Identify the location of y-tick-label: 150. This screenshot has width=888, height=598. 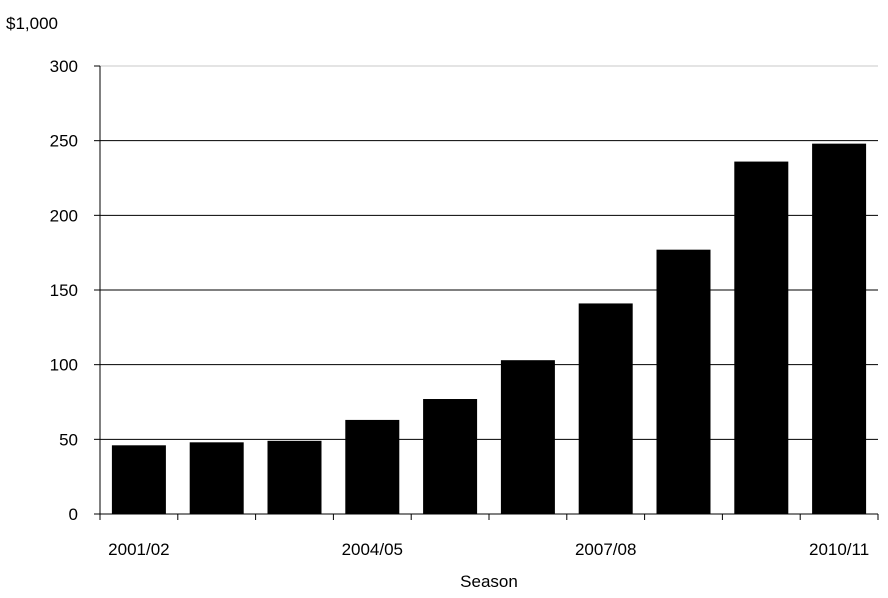
(64, 290).